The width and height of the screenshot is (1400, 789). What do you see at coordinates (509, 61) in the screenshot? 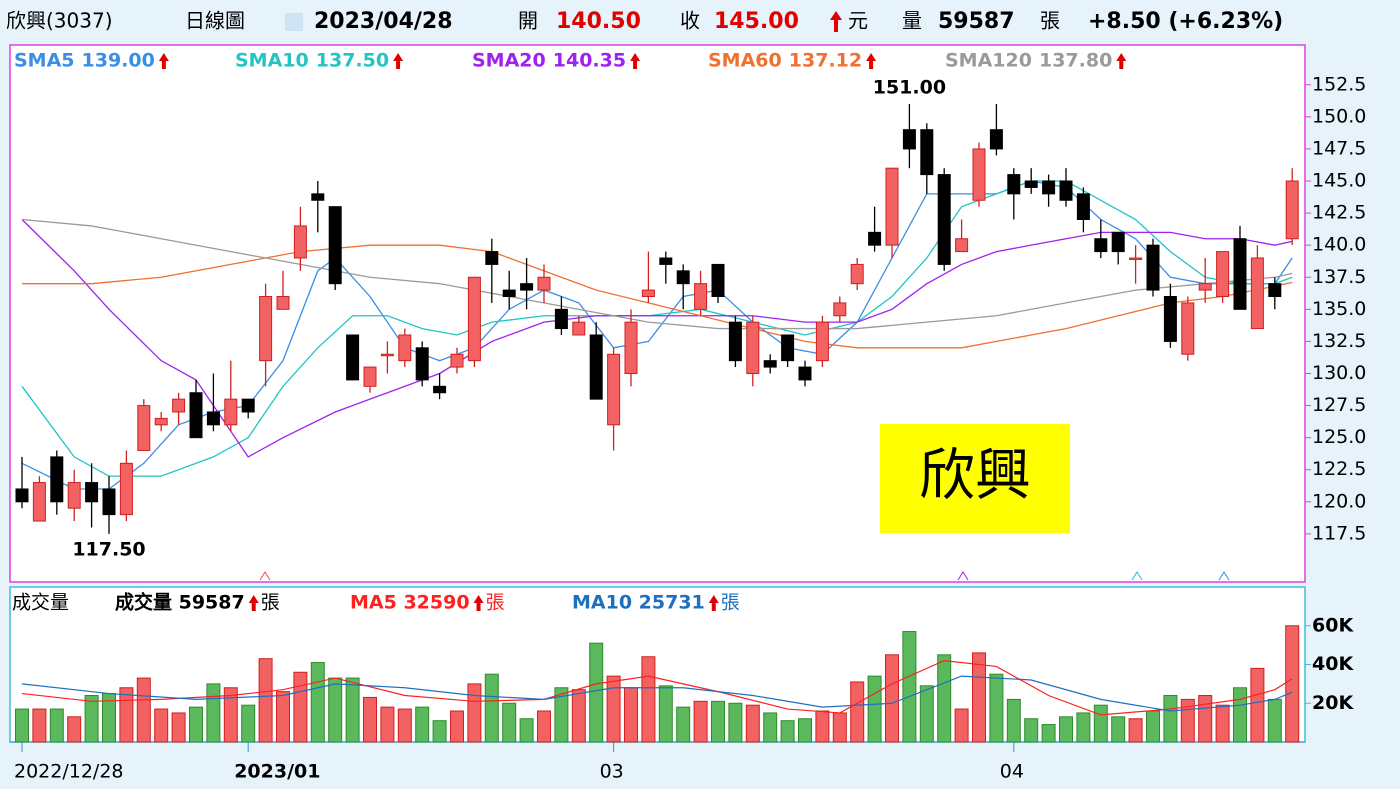
I see `legend-name: SMA20` at bounding box center [509, 61].